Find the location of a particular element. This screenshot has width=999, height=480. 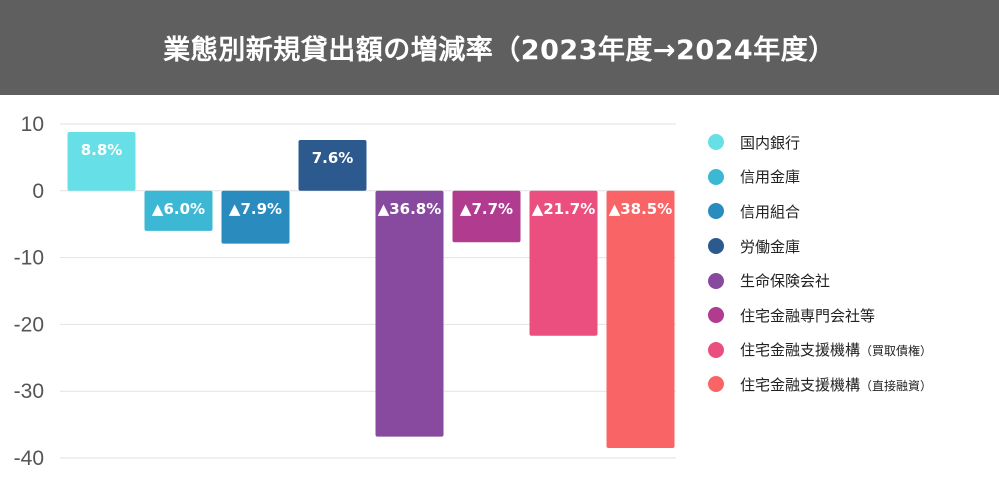

bar-data-label: ▲21.7% is located at coordinates (564, 209).